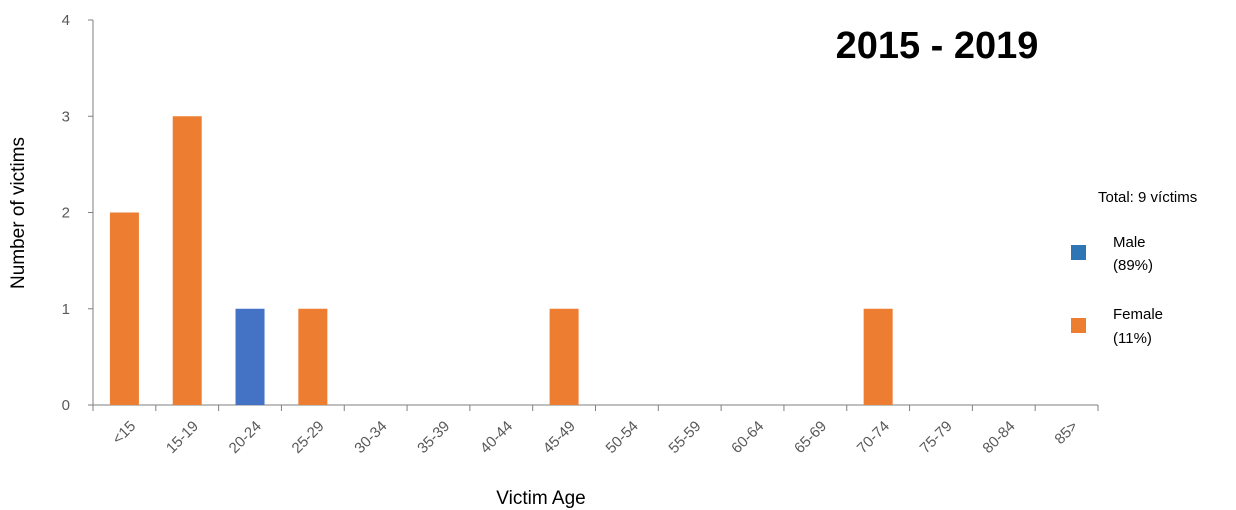 This screenshot has width=1236, height=510. I want to click on legend-heading: Total: 9 víctims, so click(1147, 197).